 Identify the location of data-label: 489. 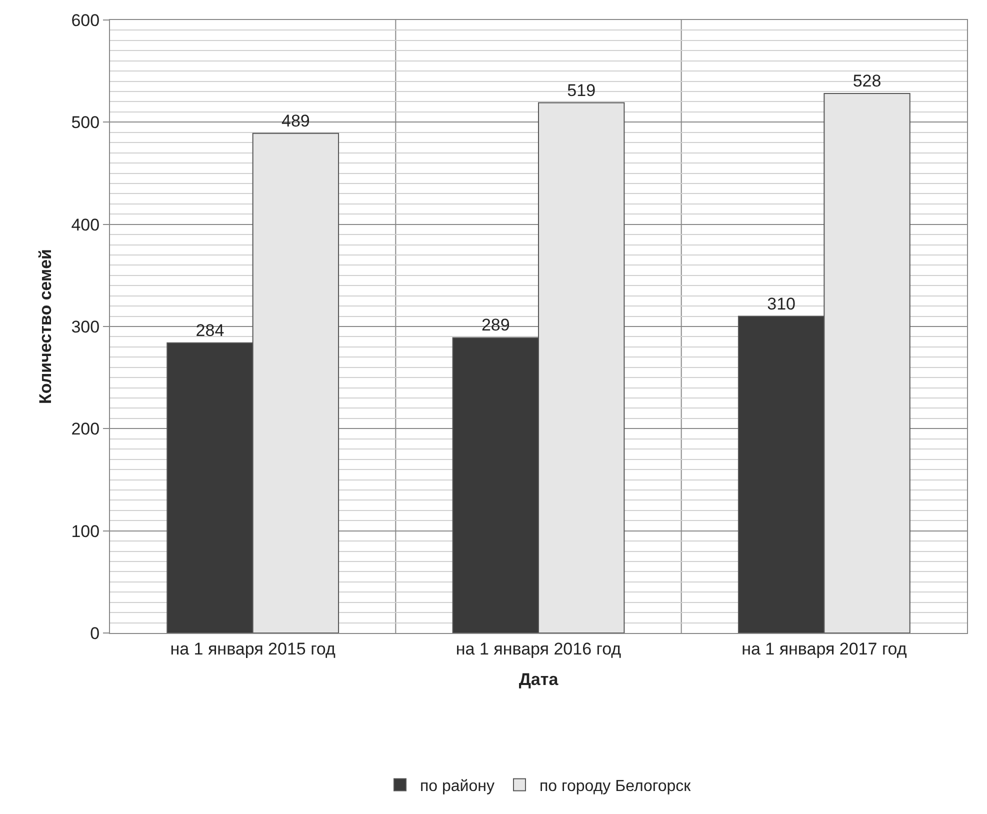
(295, 120).